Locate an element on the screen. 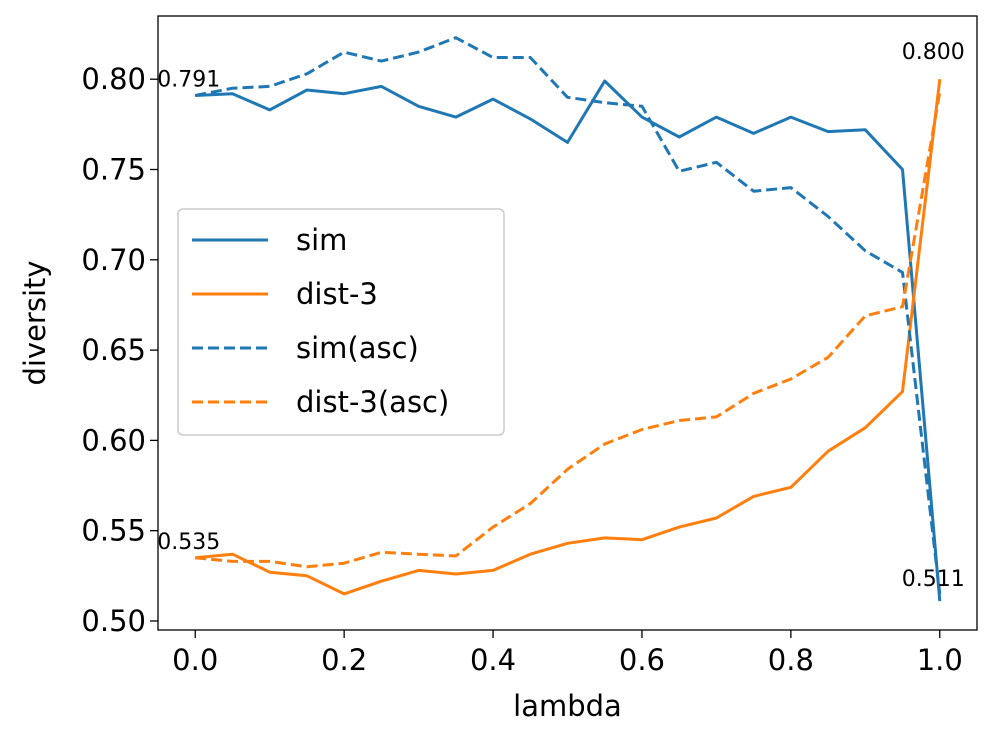 This screenshot has height=748, width=997. legend-label: dist-3 is located at coordinates (337, 294).